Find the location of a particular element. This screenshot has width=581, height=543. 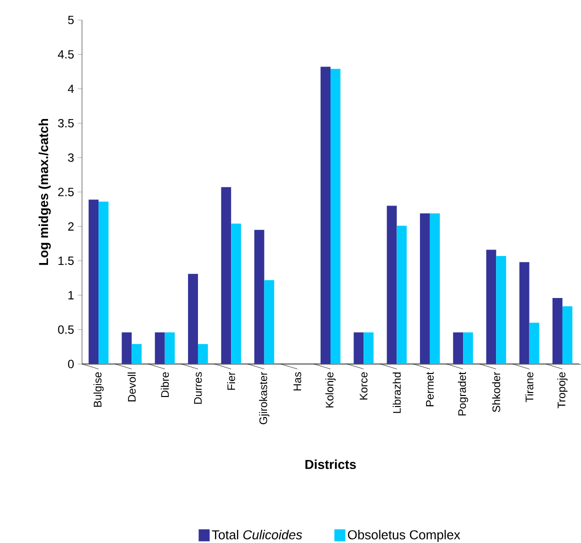

x-tick-label: Fier is located at coordinates (231, 381).